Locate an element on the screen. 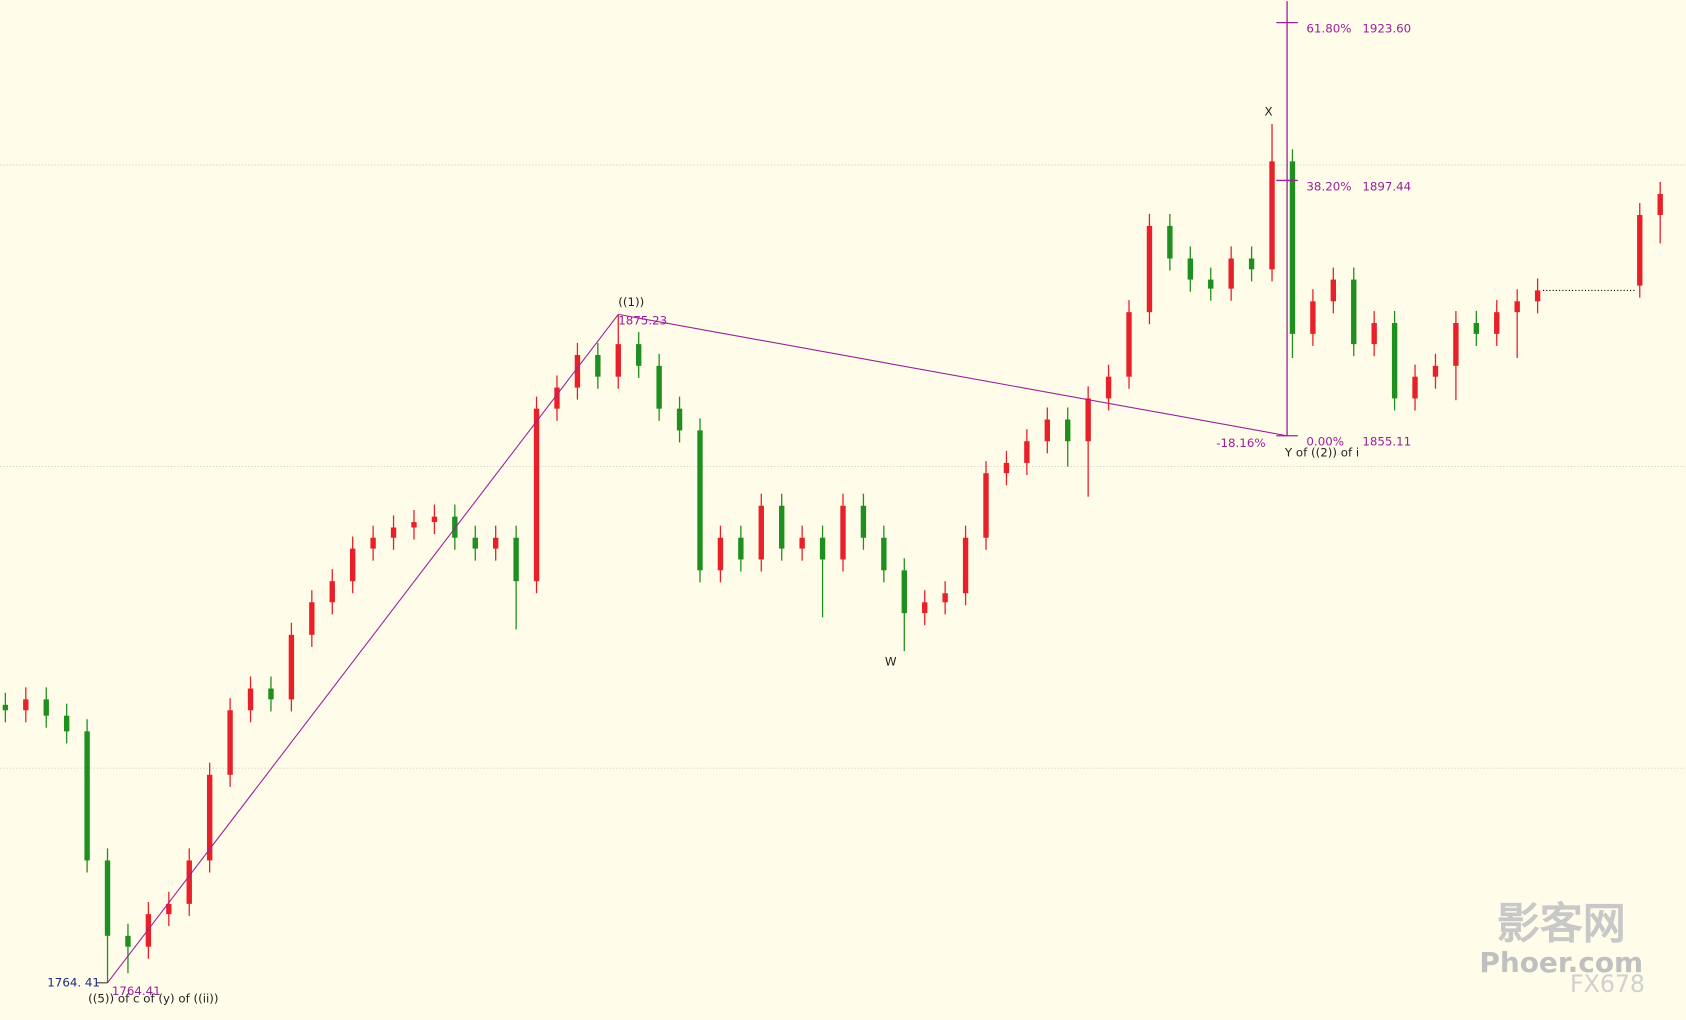  watermark: FX678 is located at coordinates (1607, 984).